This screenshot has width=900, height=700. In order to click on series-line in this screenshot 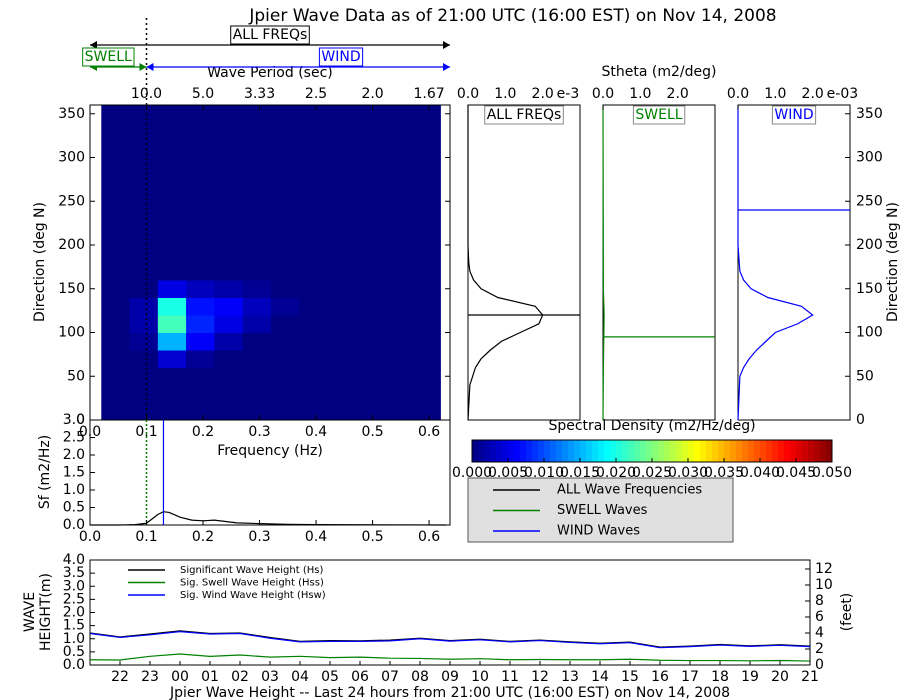, I will do `click(450, 657)`.